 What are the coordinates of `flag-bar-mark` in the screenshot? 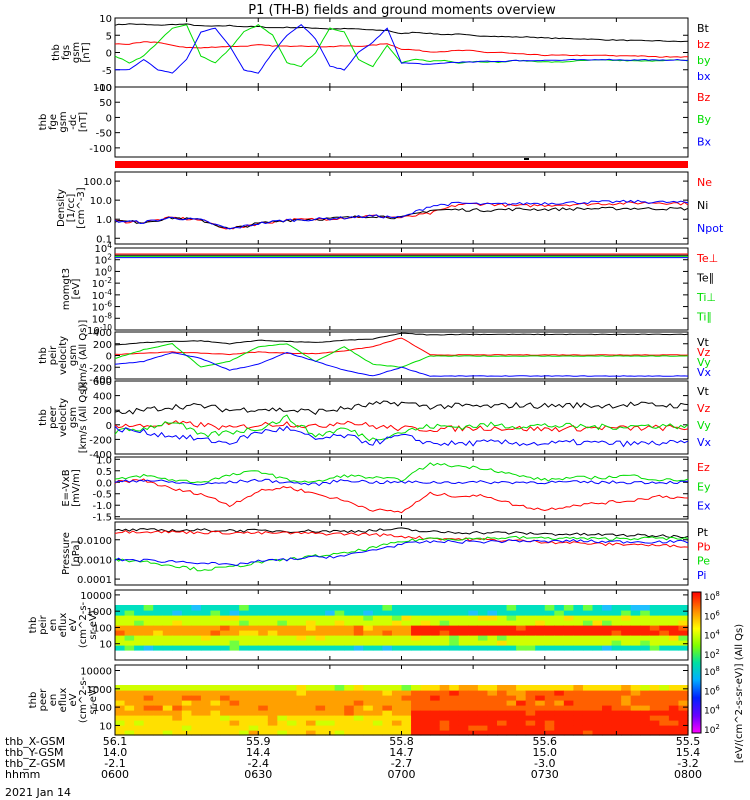 It's located at (526, 159).